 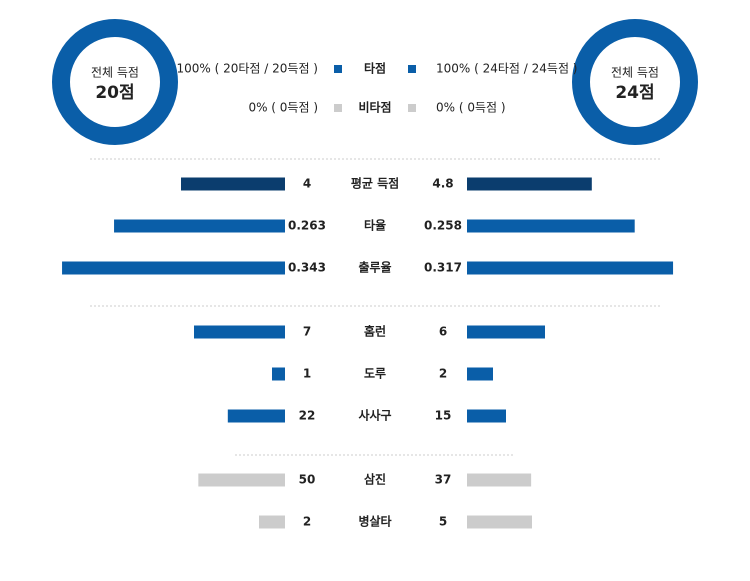 I want to click on legend-label: 비타점, so click(x=374, y=107).